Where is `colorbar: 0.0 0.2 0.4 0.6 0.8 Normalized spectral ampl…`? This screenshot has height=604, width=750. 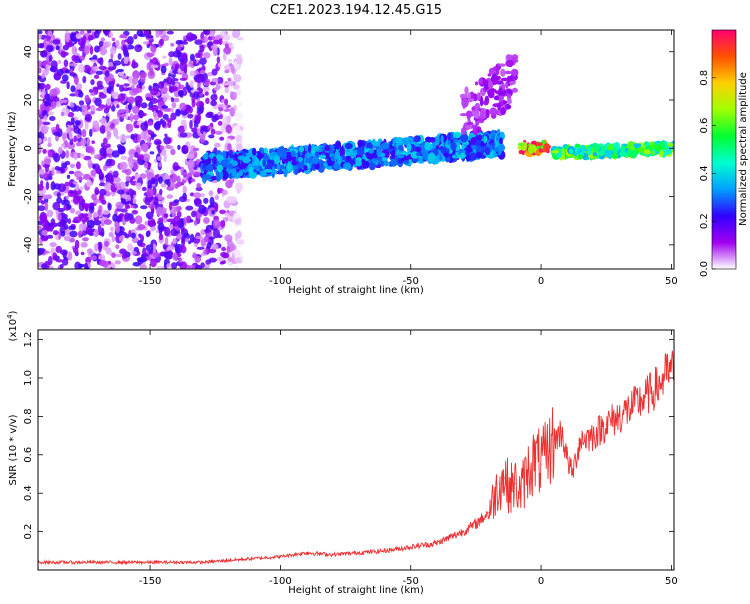
colorbar: 0.0 0.2 0.4 0.6 0.8 Normalized spectral ampl… is located at coordinates (724, 153).